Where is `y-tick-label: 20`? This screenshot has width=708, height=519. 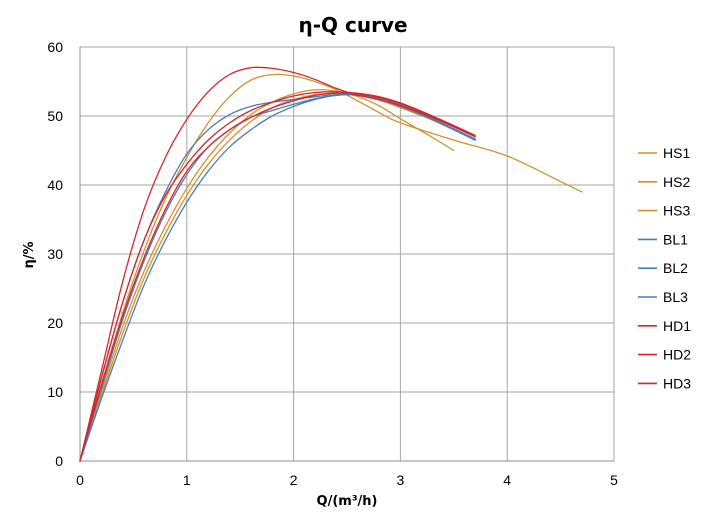 y-tick-label: 20 is located at coordinates (55, 323).